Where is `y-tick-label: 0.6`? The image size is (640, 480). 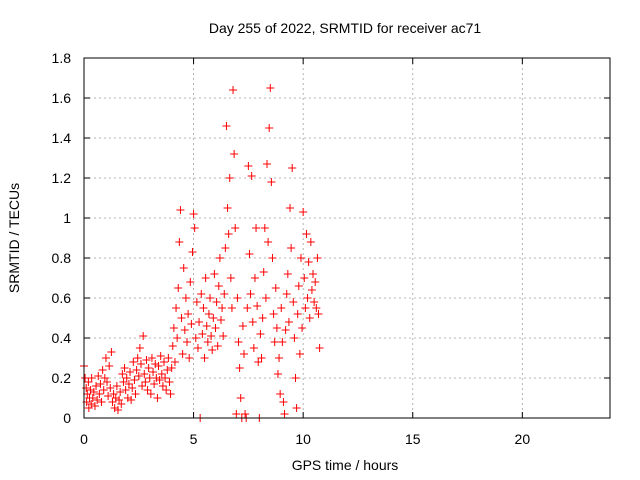 y-tick-label: 0.6 is located at coordinates (62, 298).